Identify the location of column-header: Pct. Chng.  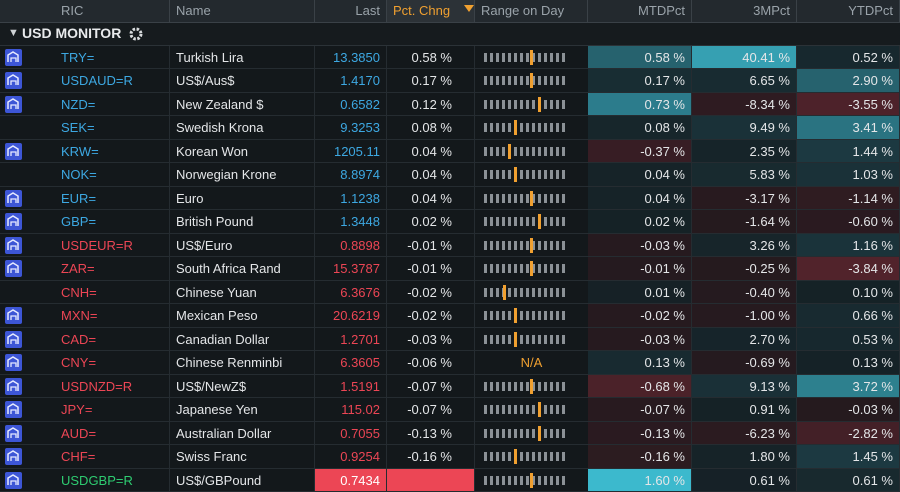
(431, 11).